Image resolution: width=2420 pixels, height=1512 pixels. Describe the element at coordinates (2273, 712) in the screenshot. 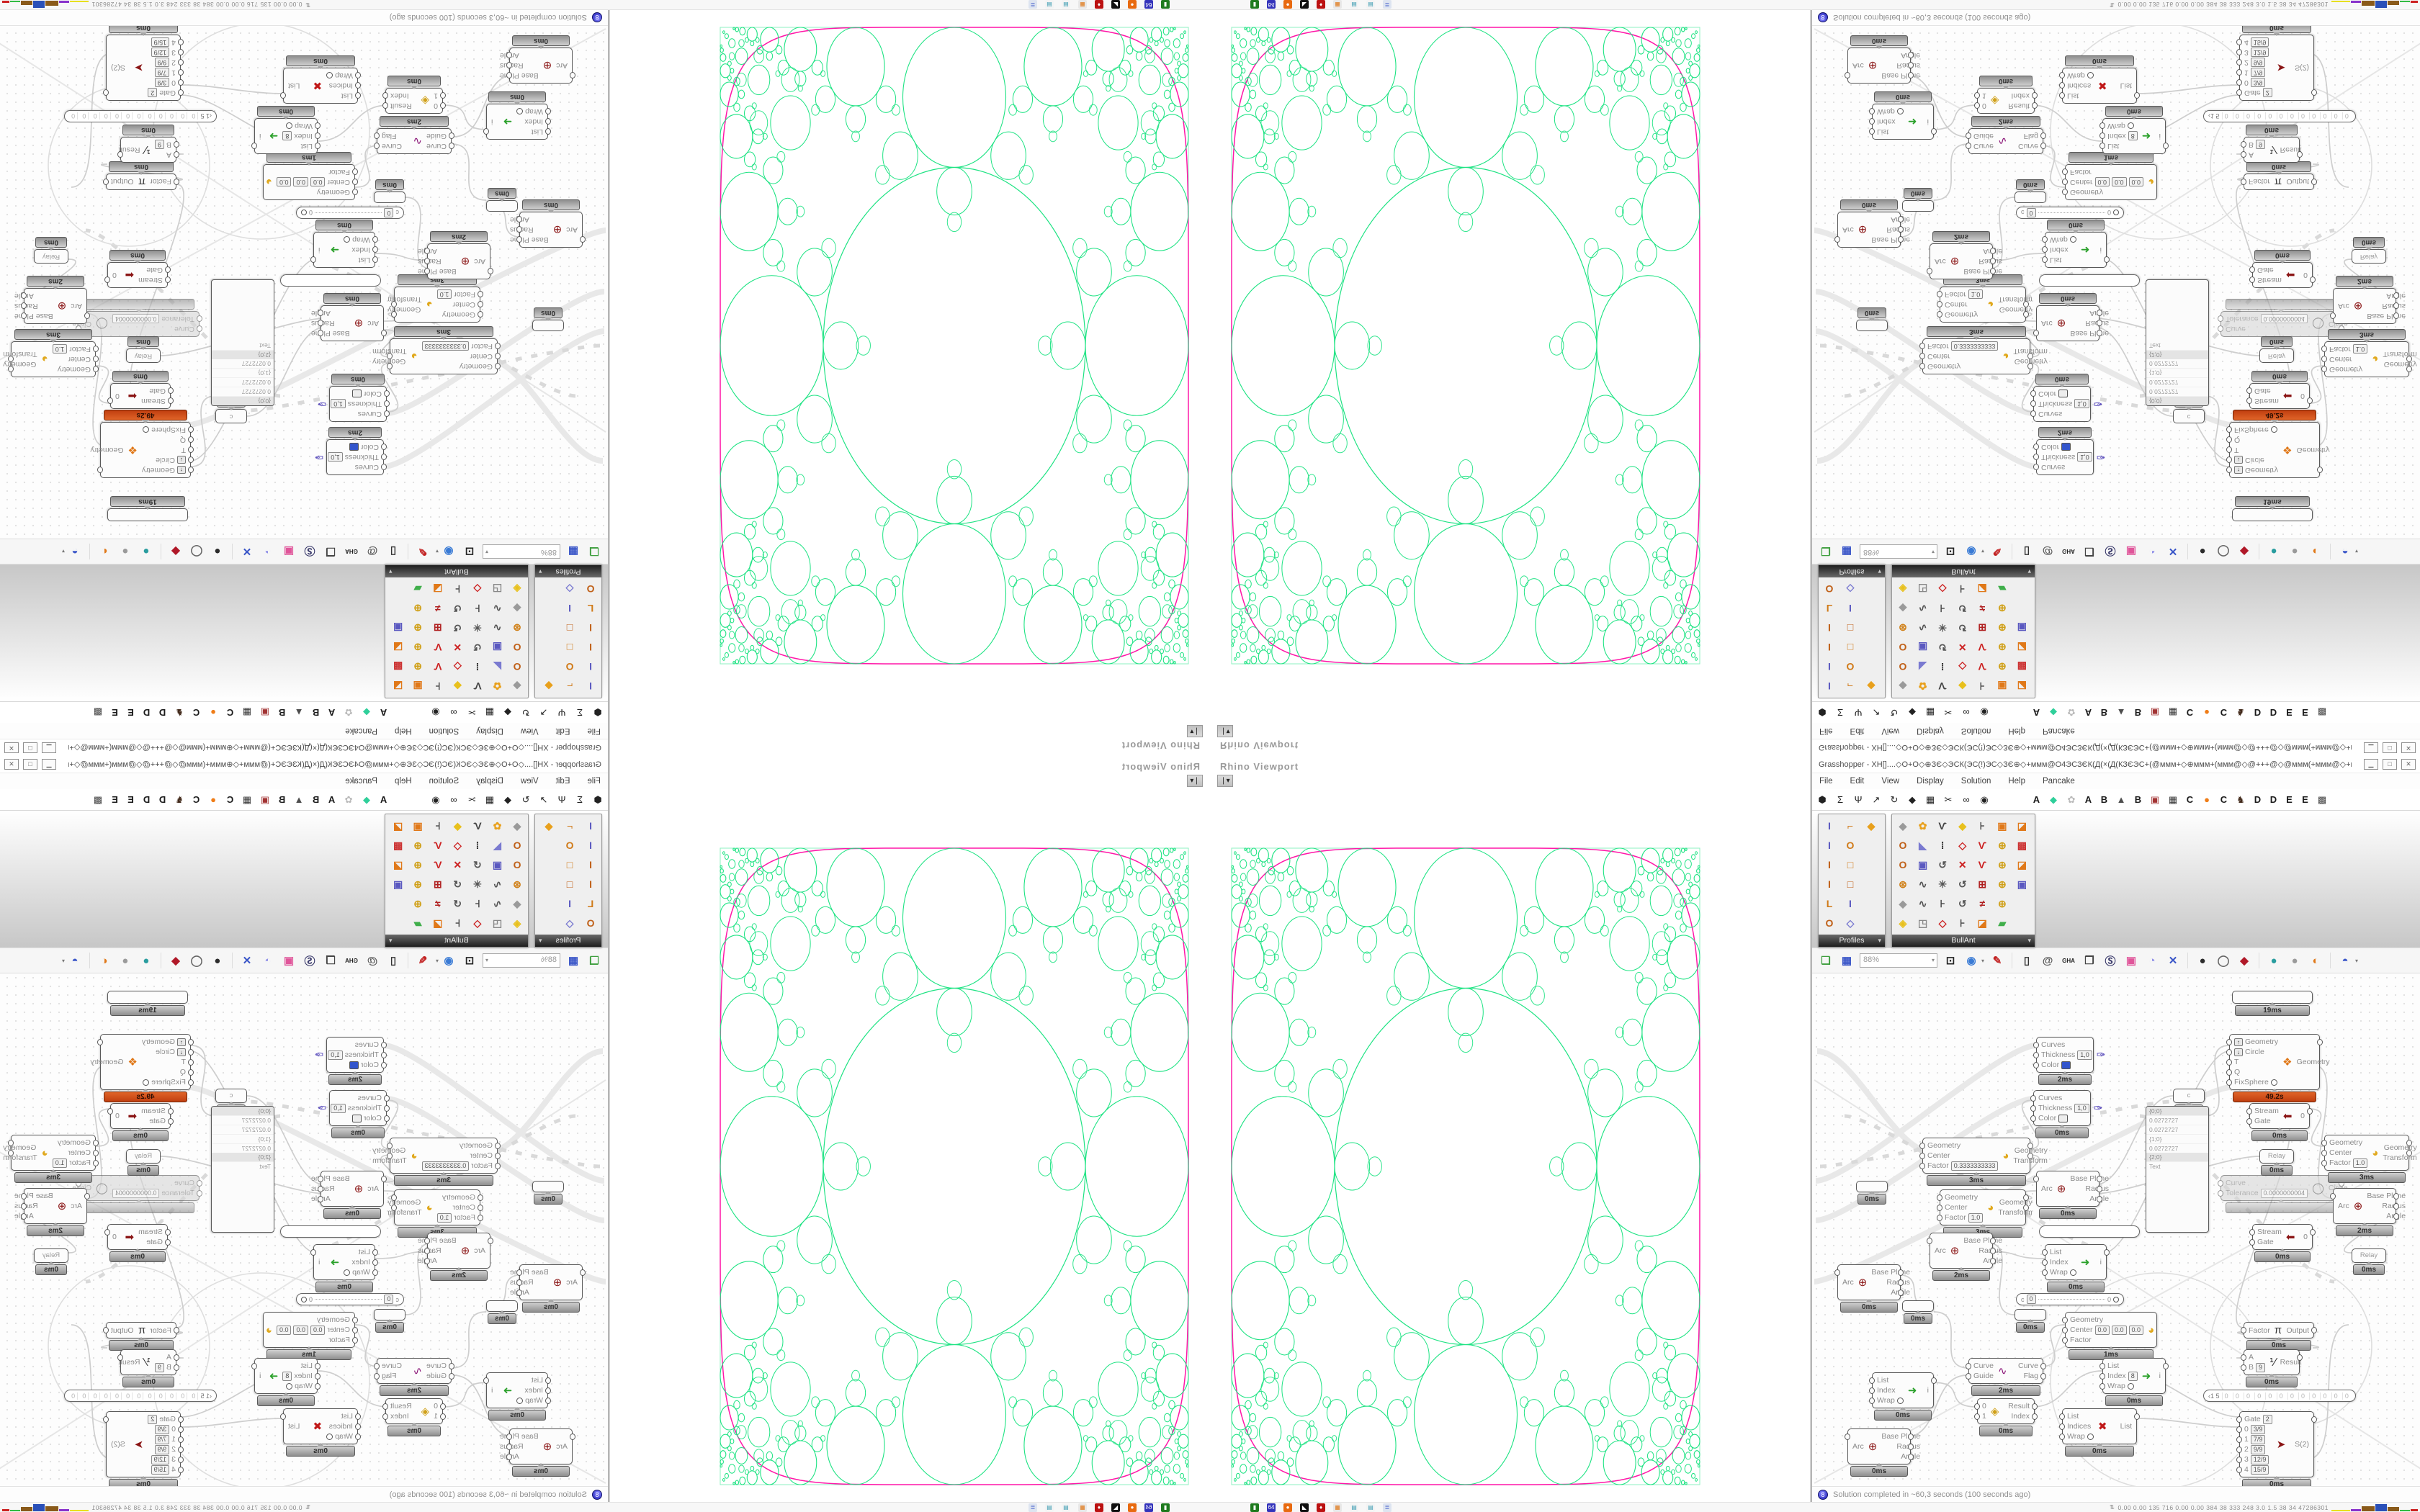

I see `plugin-tab-d2: D` at that location.